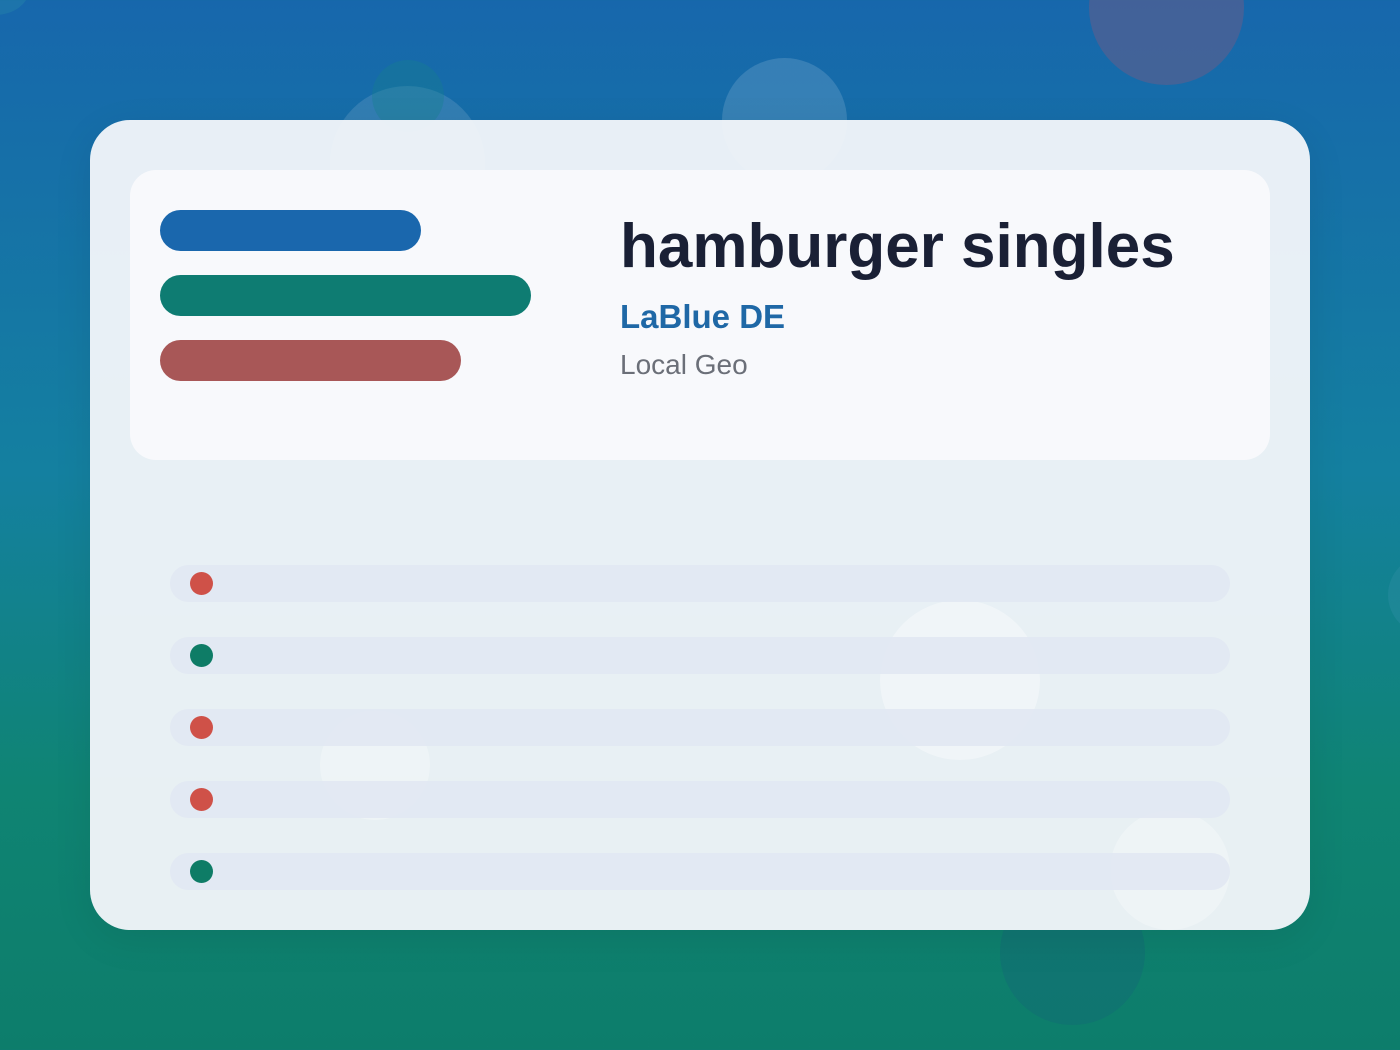  I want to click on brand-name: LaBlue DE, so click(703, 316).